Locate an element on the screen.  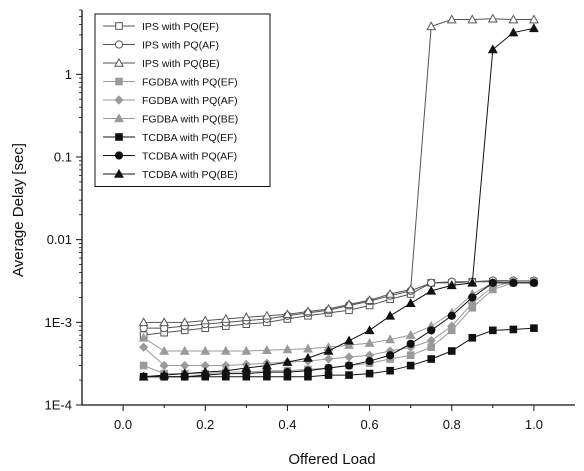
legend-label: IPS with PQ(EF) is located at coordinates (180, 27).